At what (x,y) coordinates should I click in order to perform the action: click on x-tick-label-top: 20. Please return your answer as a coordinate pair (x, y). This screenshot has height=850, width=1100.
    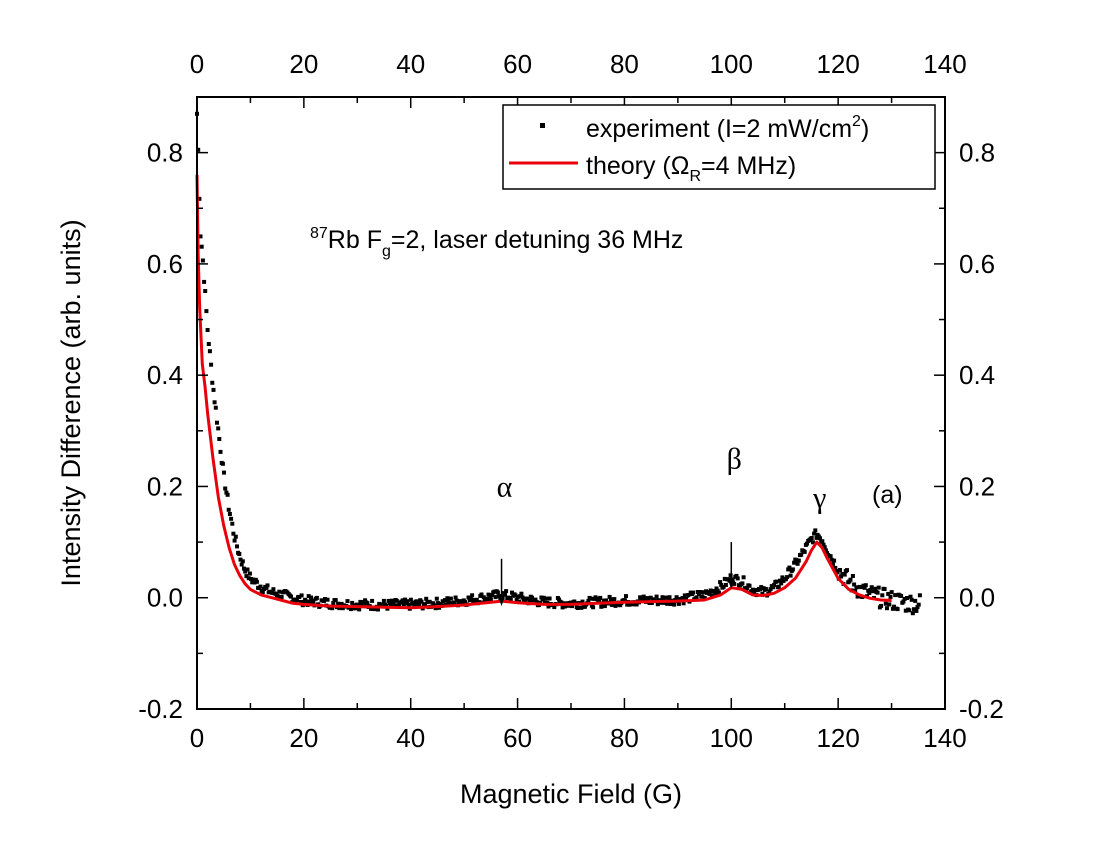
    Looking at the image, I should click on (303, 64).